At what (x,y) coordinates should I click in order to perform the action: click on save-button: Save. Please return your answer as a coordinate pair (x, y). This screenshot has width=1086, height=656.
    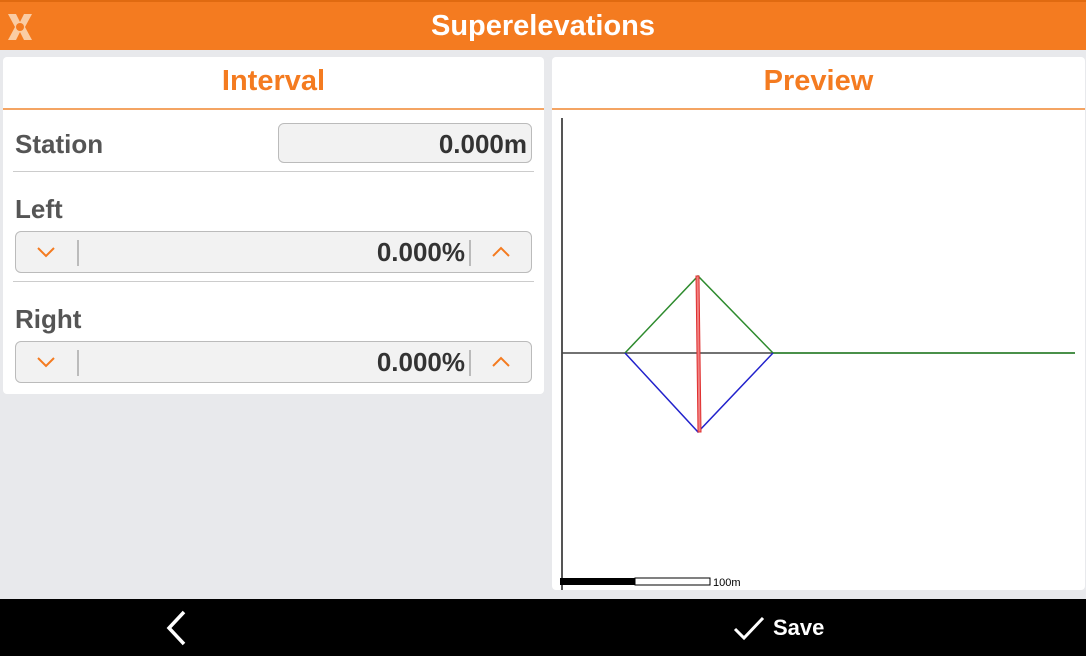
    Looking at the image, I should click on (778, 628).